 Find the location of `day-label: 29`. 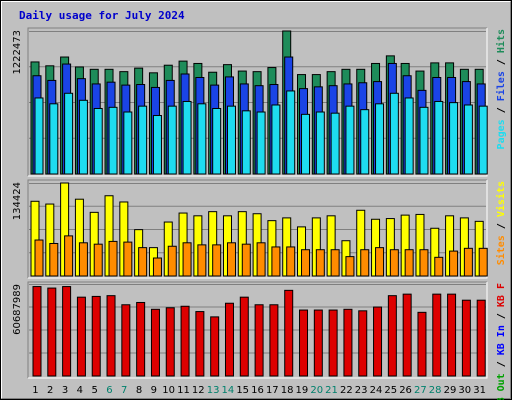

day-label: 29 is located at coordinates (450, 390).